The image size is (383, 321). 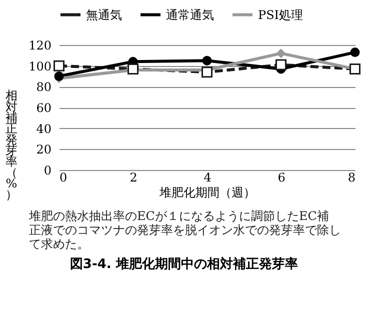 What do you see at coordinates (184, 264) in the screenshot?
I see `text: 図3-4. 堆肥化期間中の相対補正発芽率` at bounding box center [184, 264].